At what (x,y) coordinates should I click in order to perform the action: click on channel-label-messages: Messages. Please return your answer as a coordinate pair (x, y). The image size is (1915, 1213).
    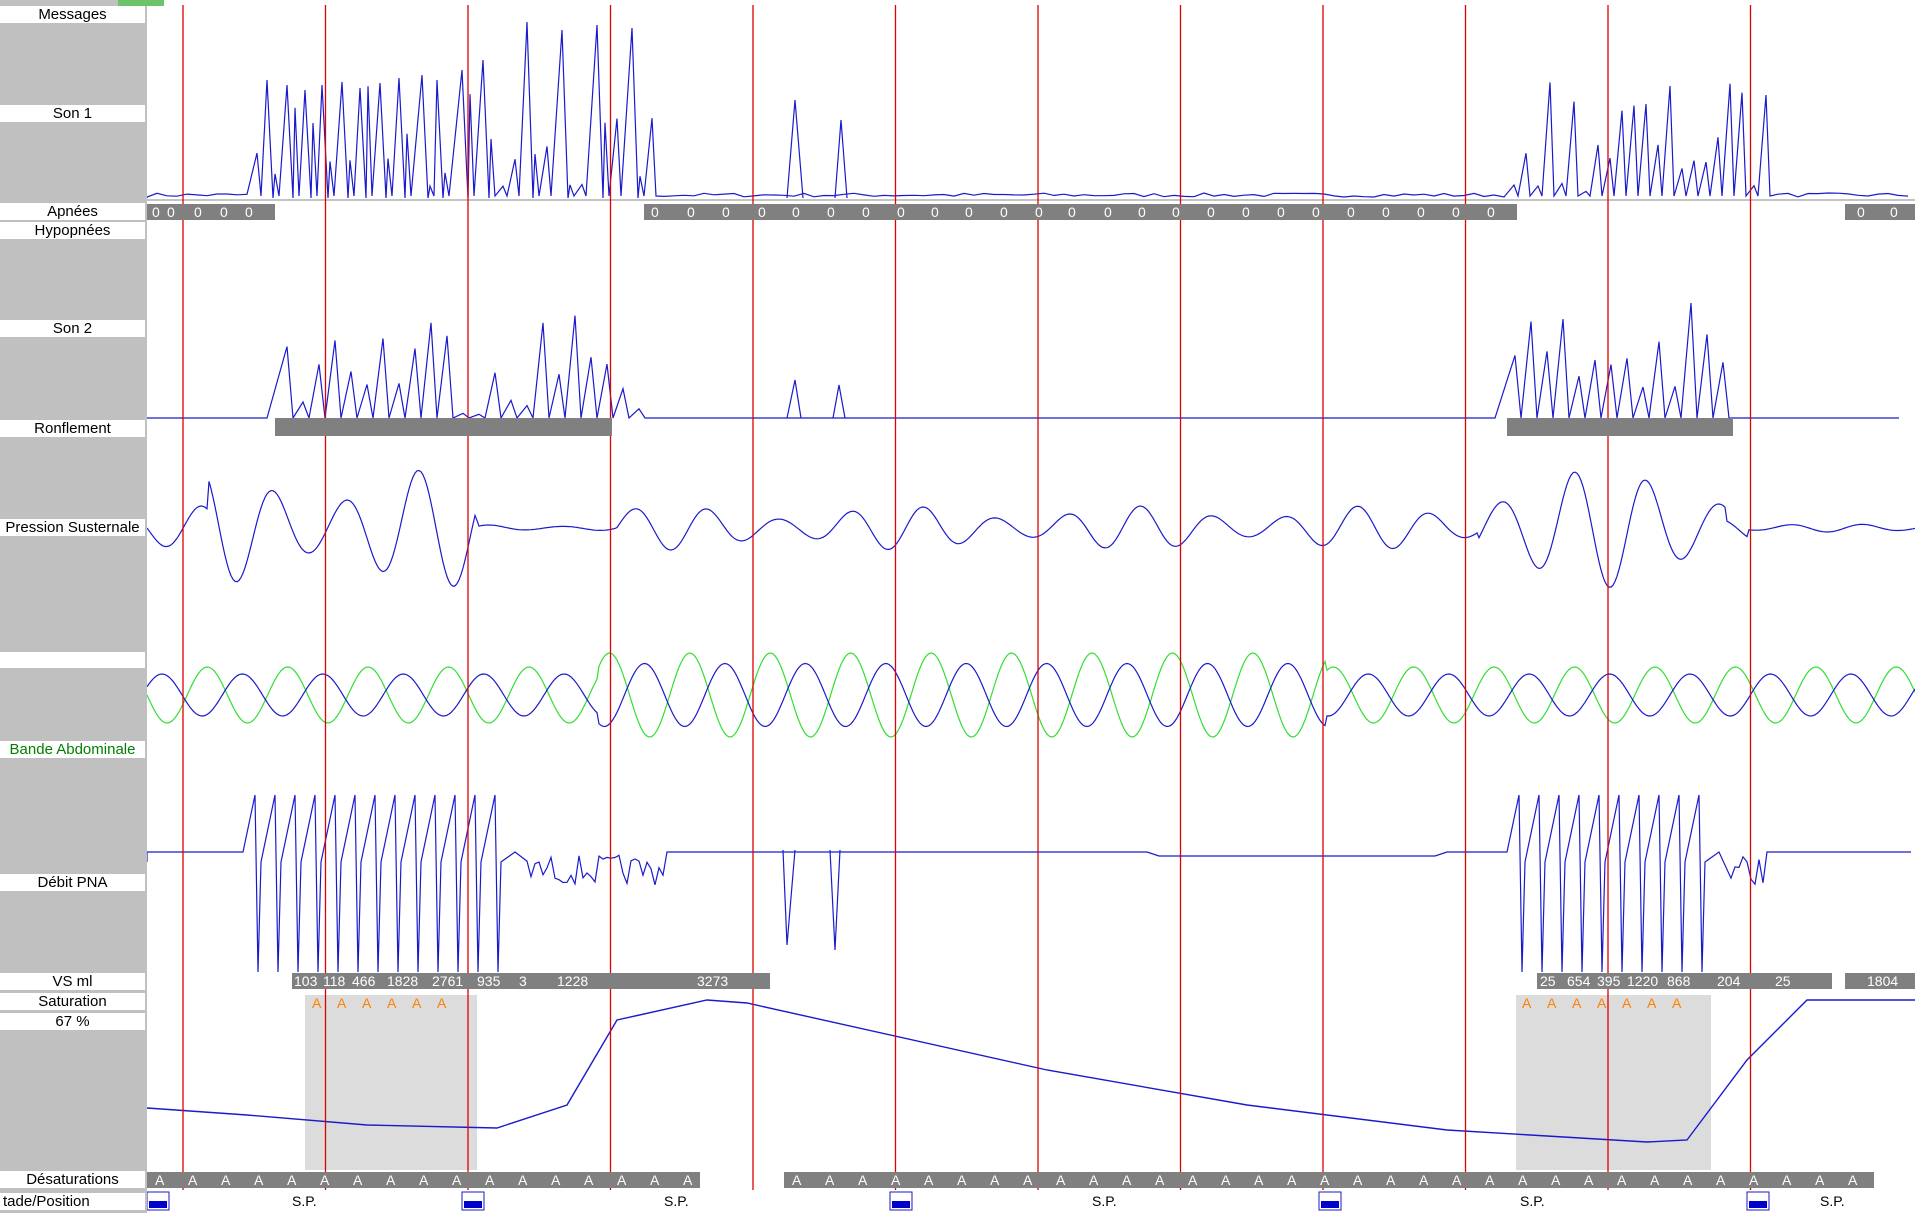
    Looking at the image, I should click on (72, 14).